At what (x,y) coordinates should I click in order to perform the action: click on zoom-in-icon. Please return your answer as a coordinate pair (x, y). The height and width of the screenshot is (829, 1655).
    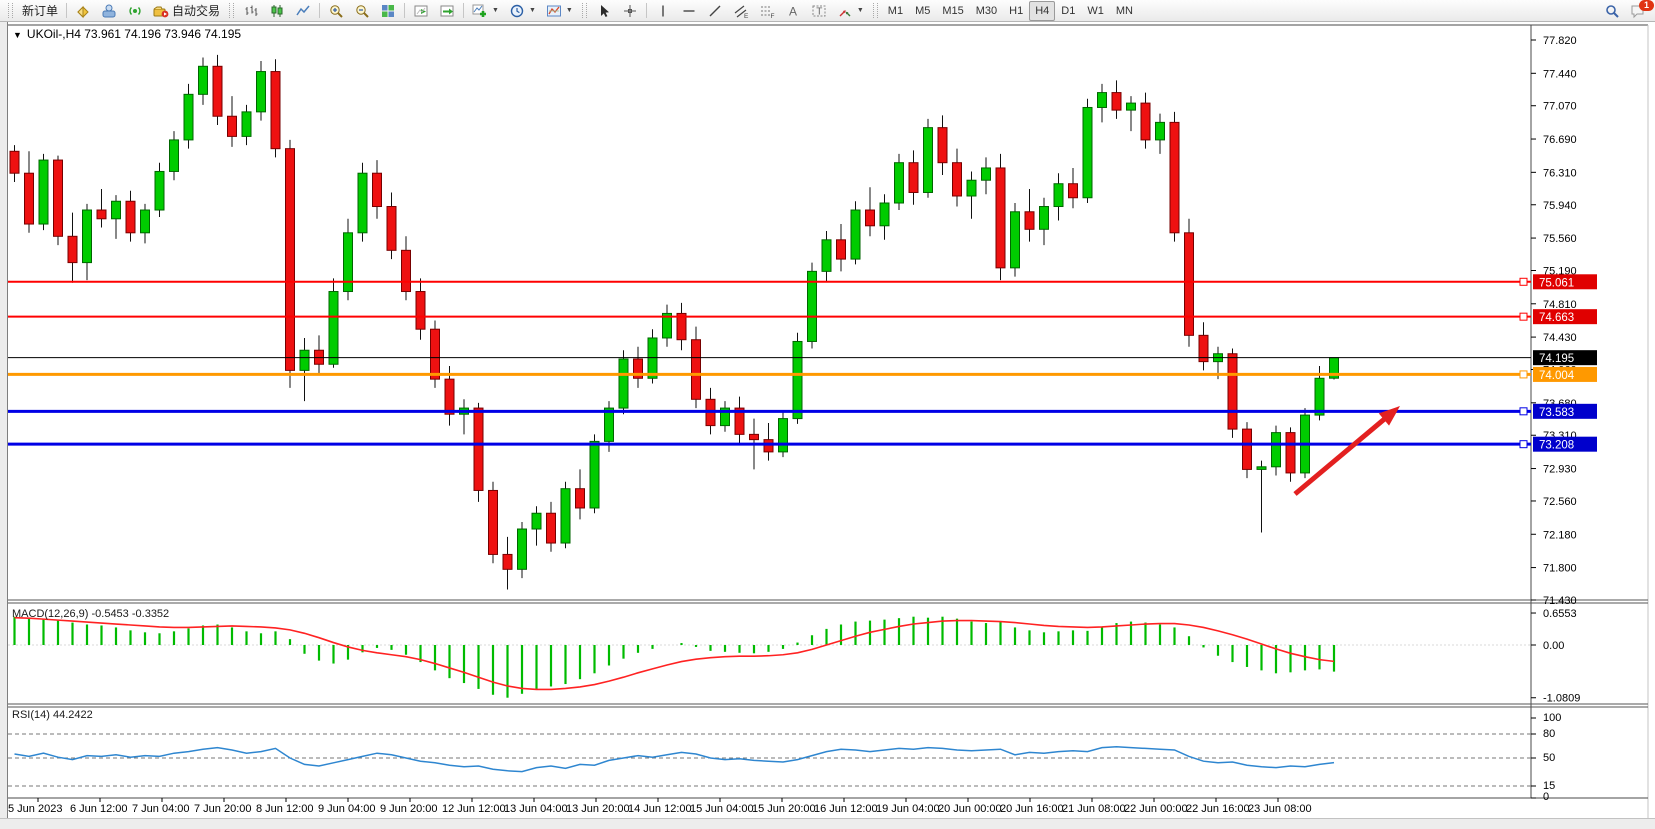
    Looking at the image, I should click on (336, 11).